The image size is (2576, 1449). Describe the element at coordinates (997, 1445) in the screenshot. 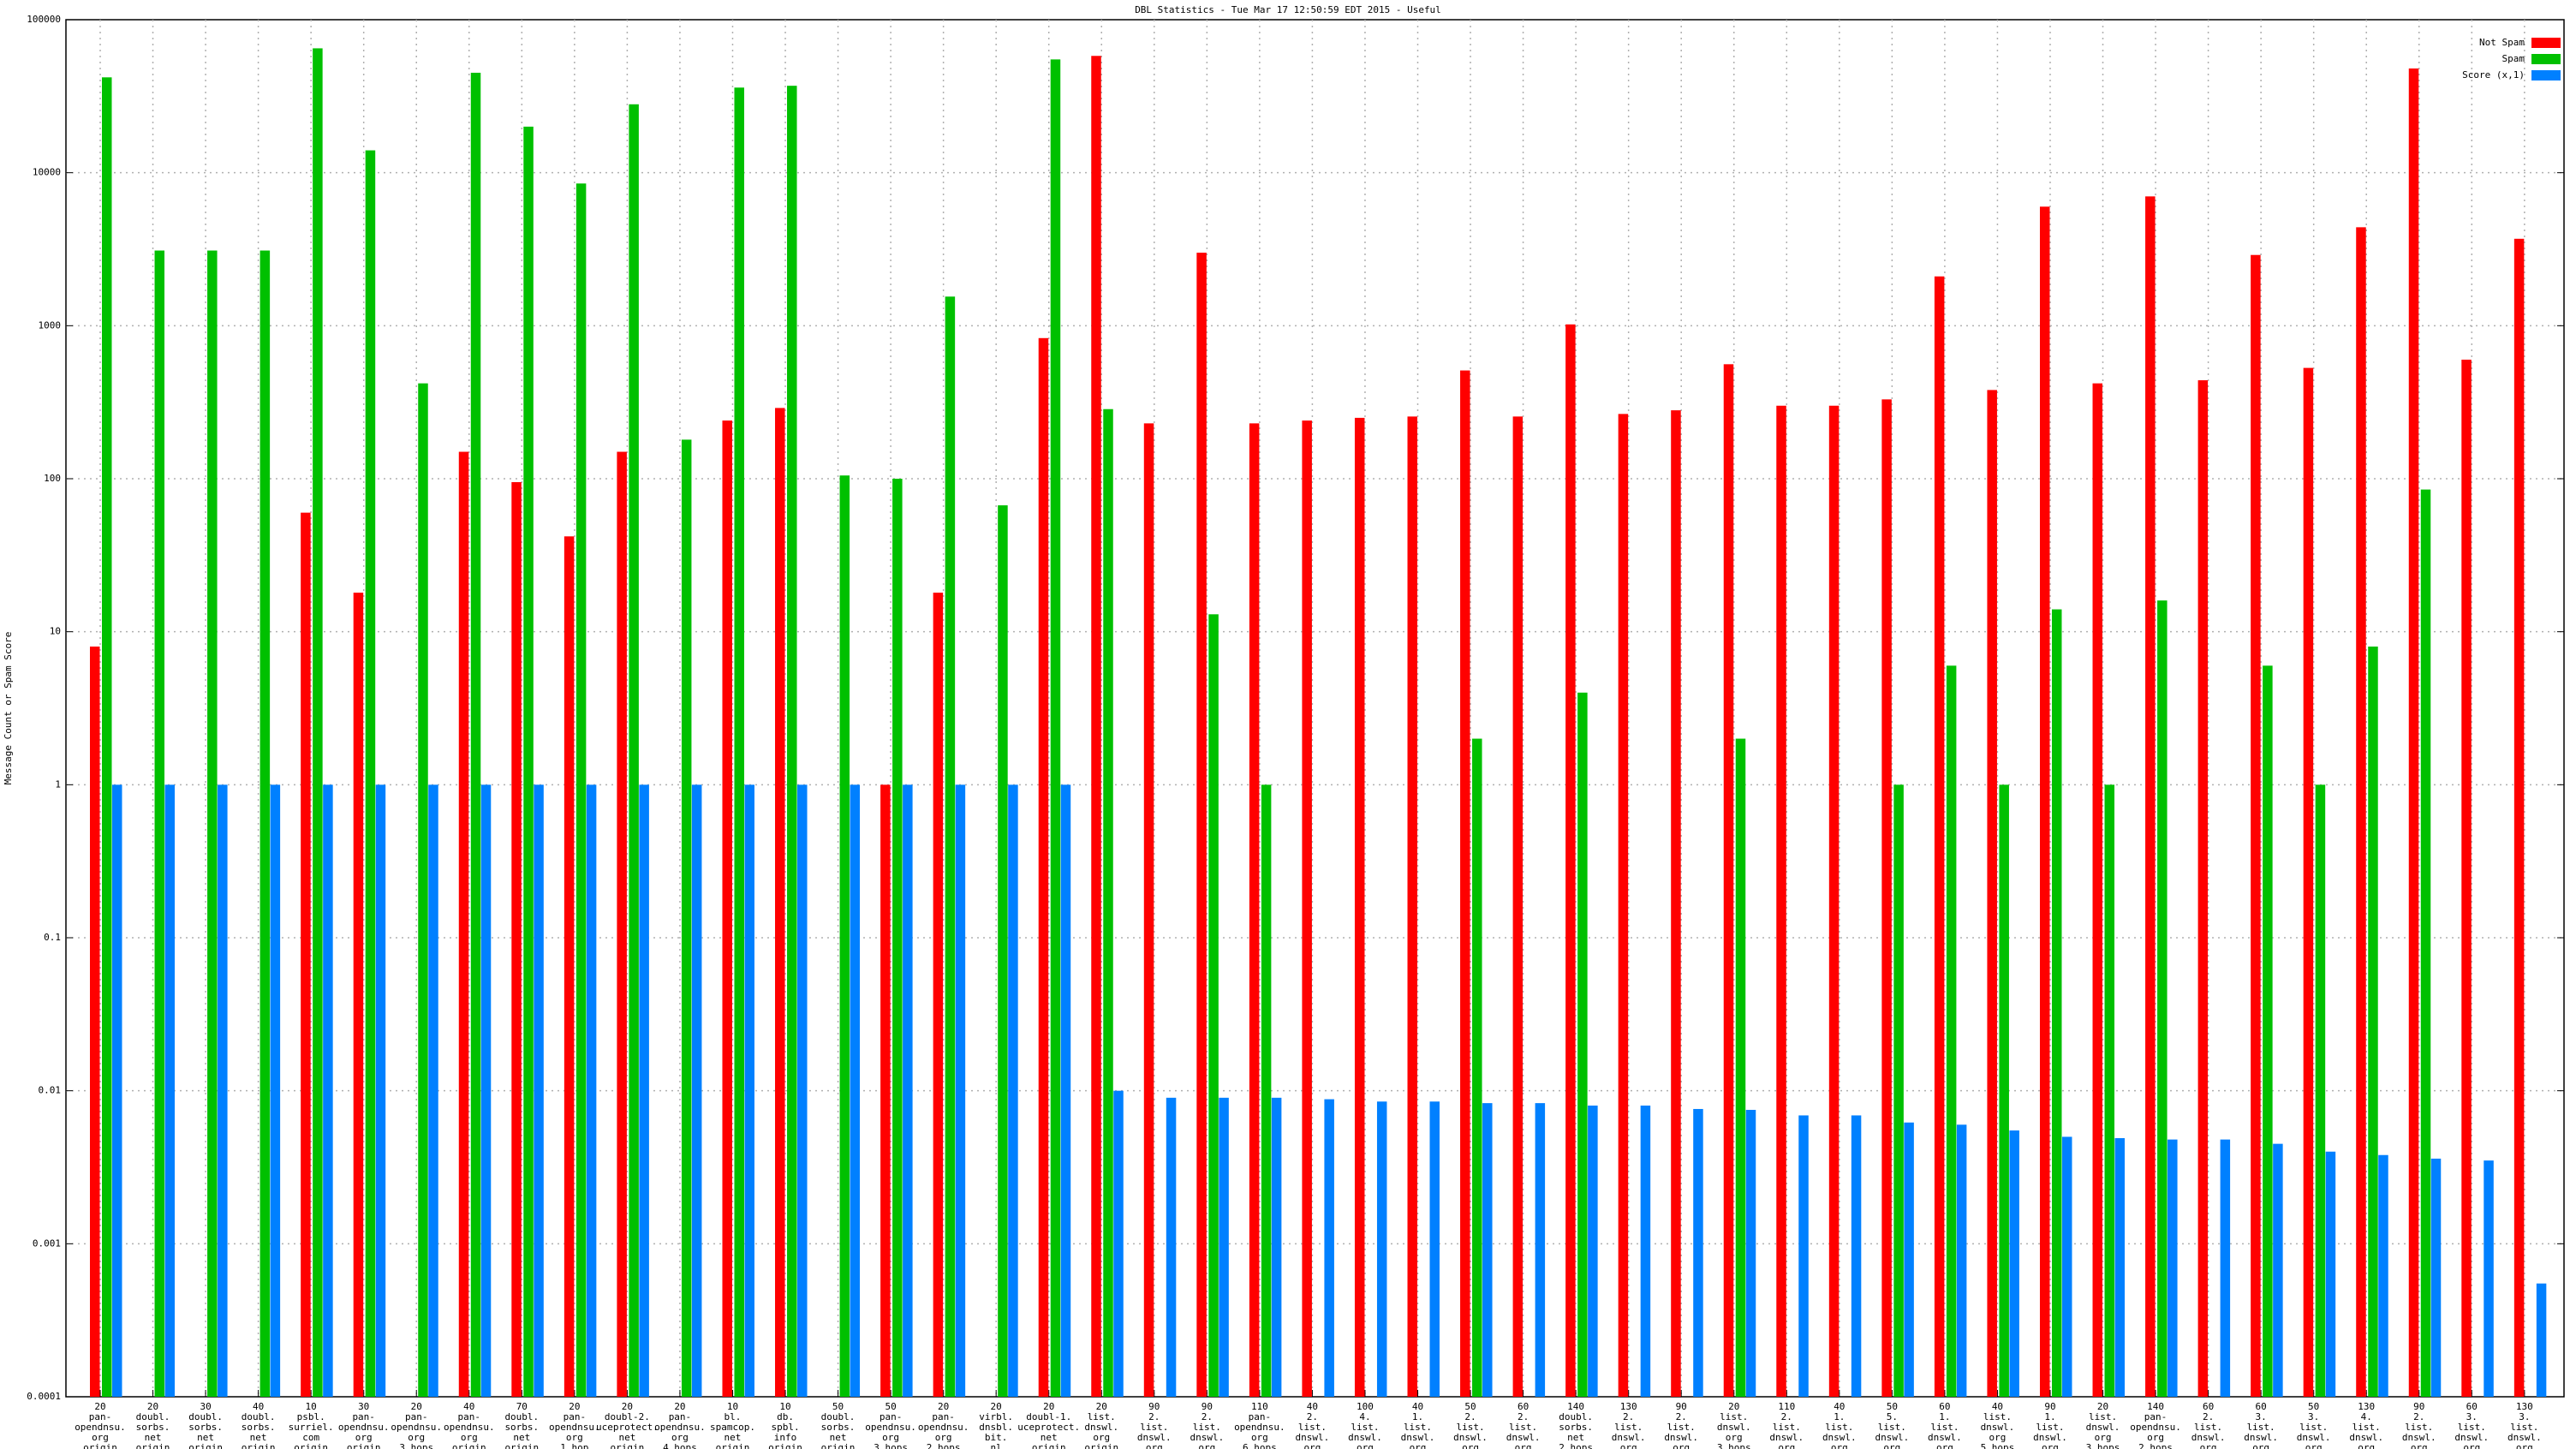

I see `x-tick-label: nl` at that location.